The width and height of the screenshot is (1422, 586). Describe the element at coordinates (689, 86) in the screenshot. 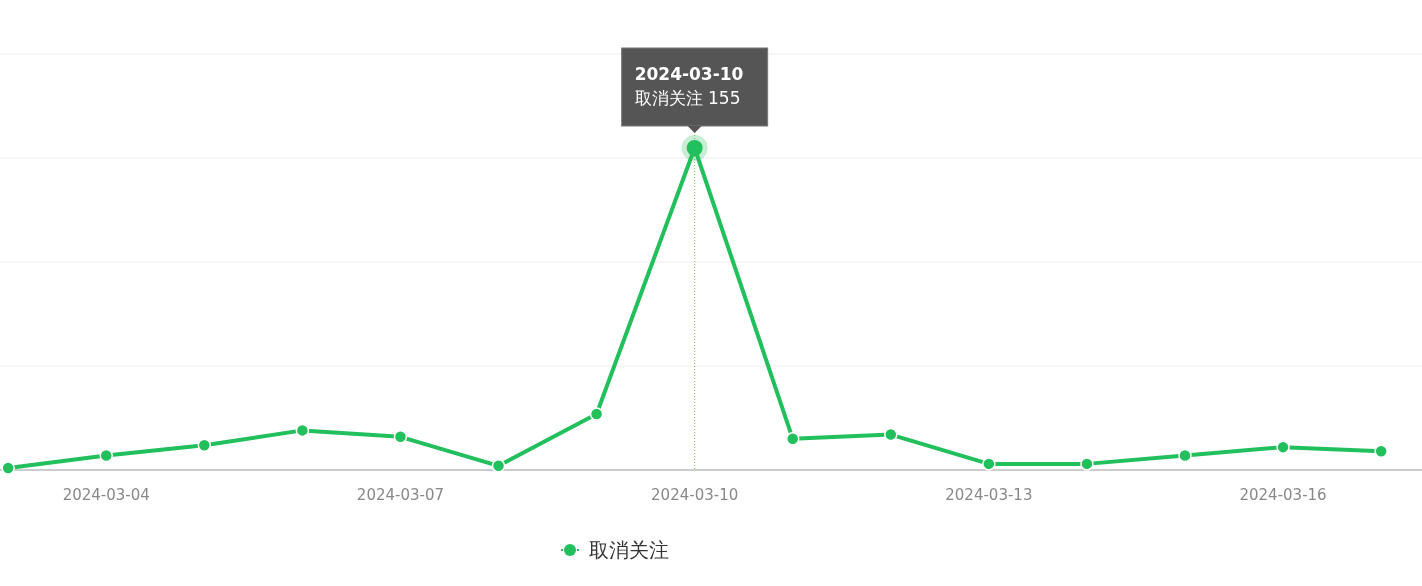

I see `annotation: 2024-03-10 取消关注 155` at that location.